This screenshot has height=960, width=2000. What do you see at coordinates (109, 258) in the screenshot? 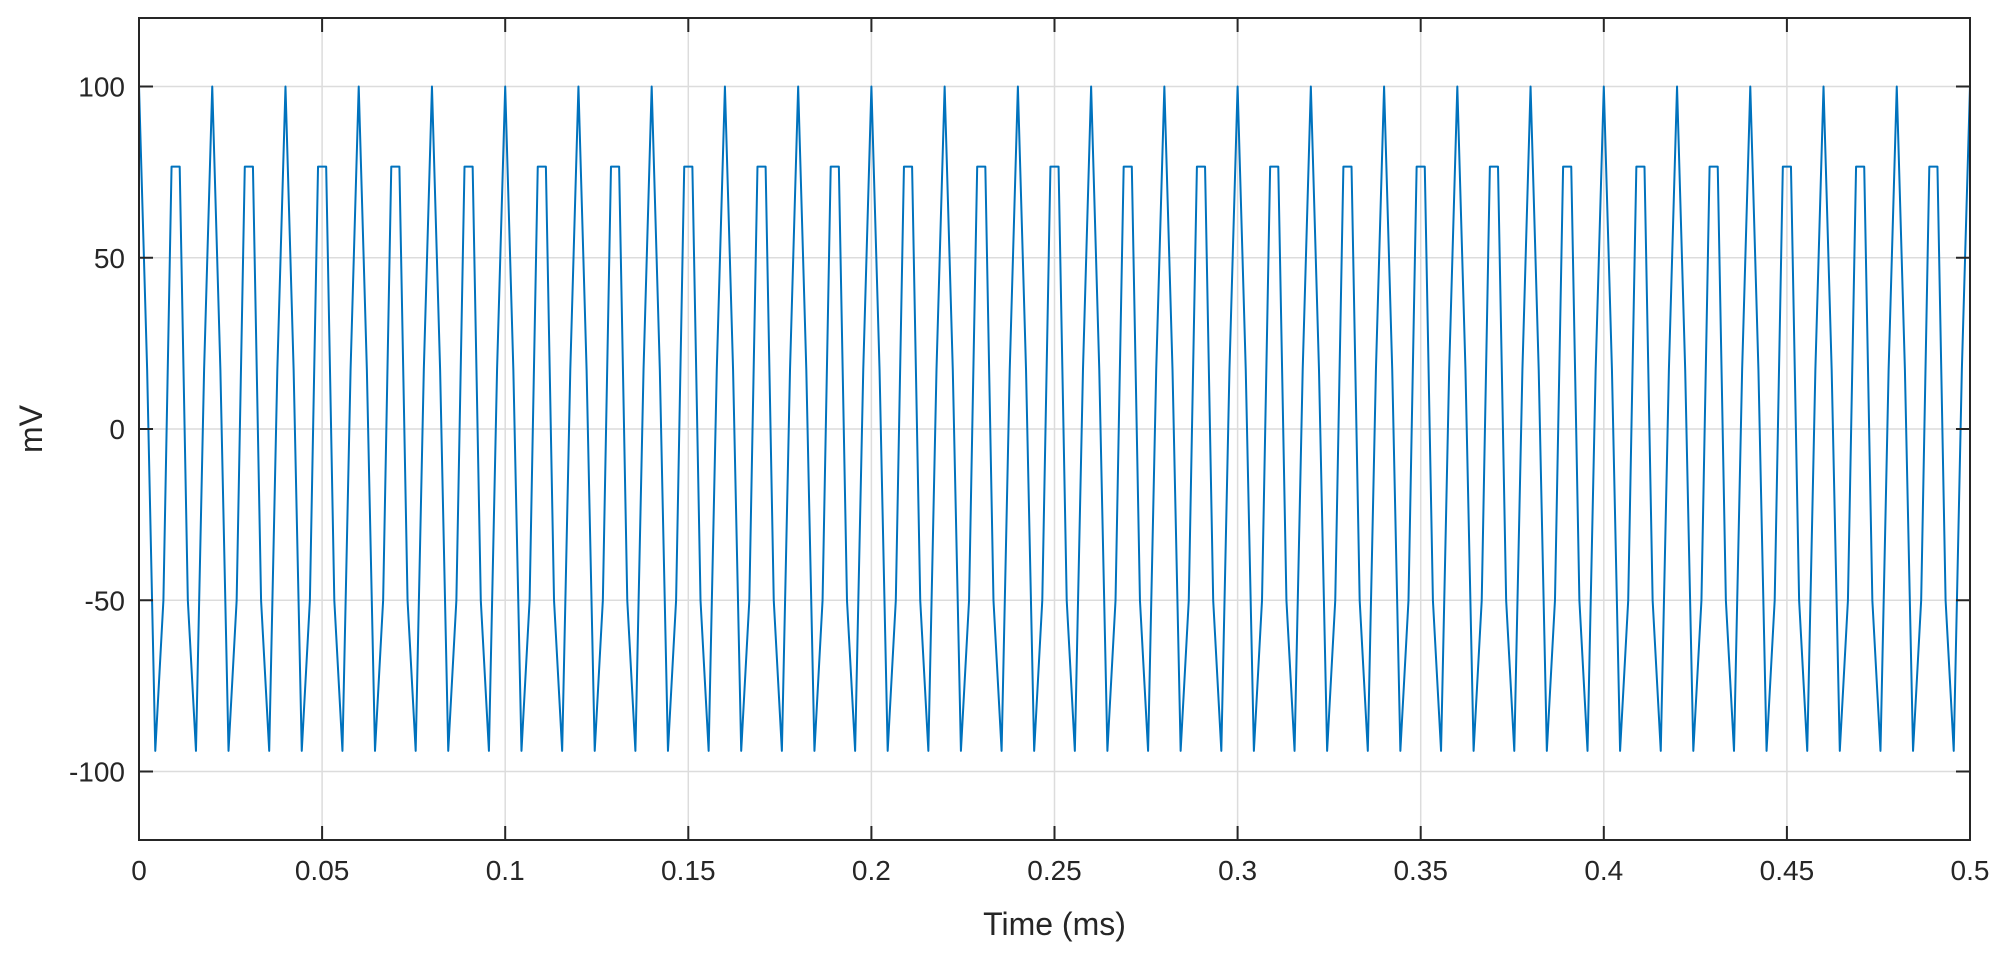
I see `y-tick-label: 50` at bounding box center [109, 258].